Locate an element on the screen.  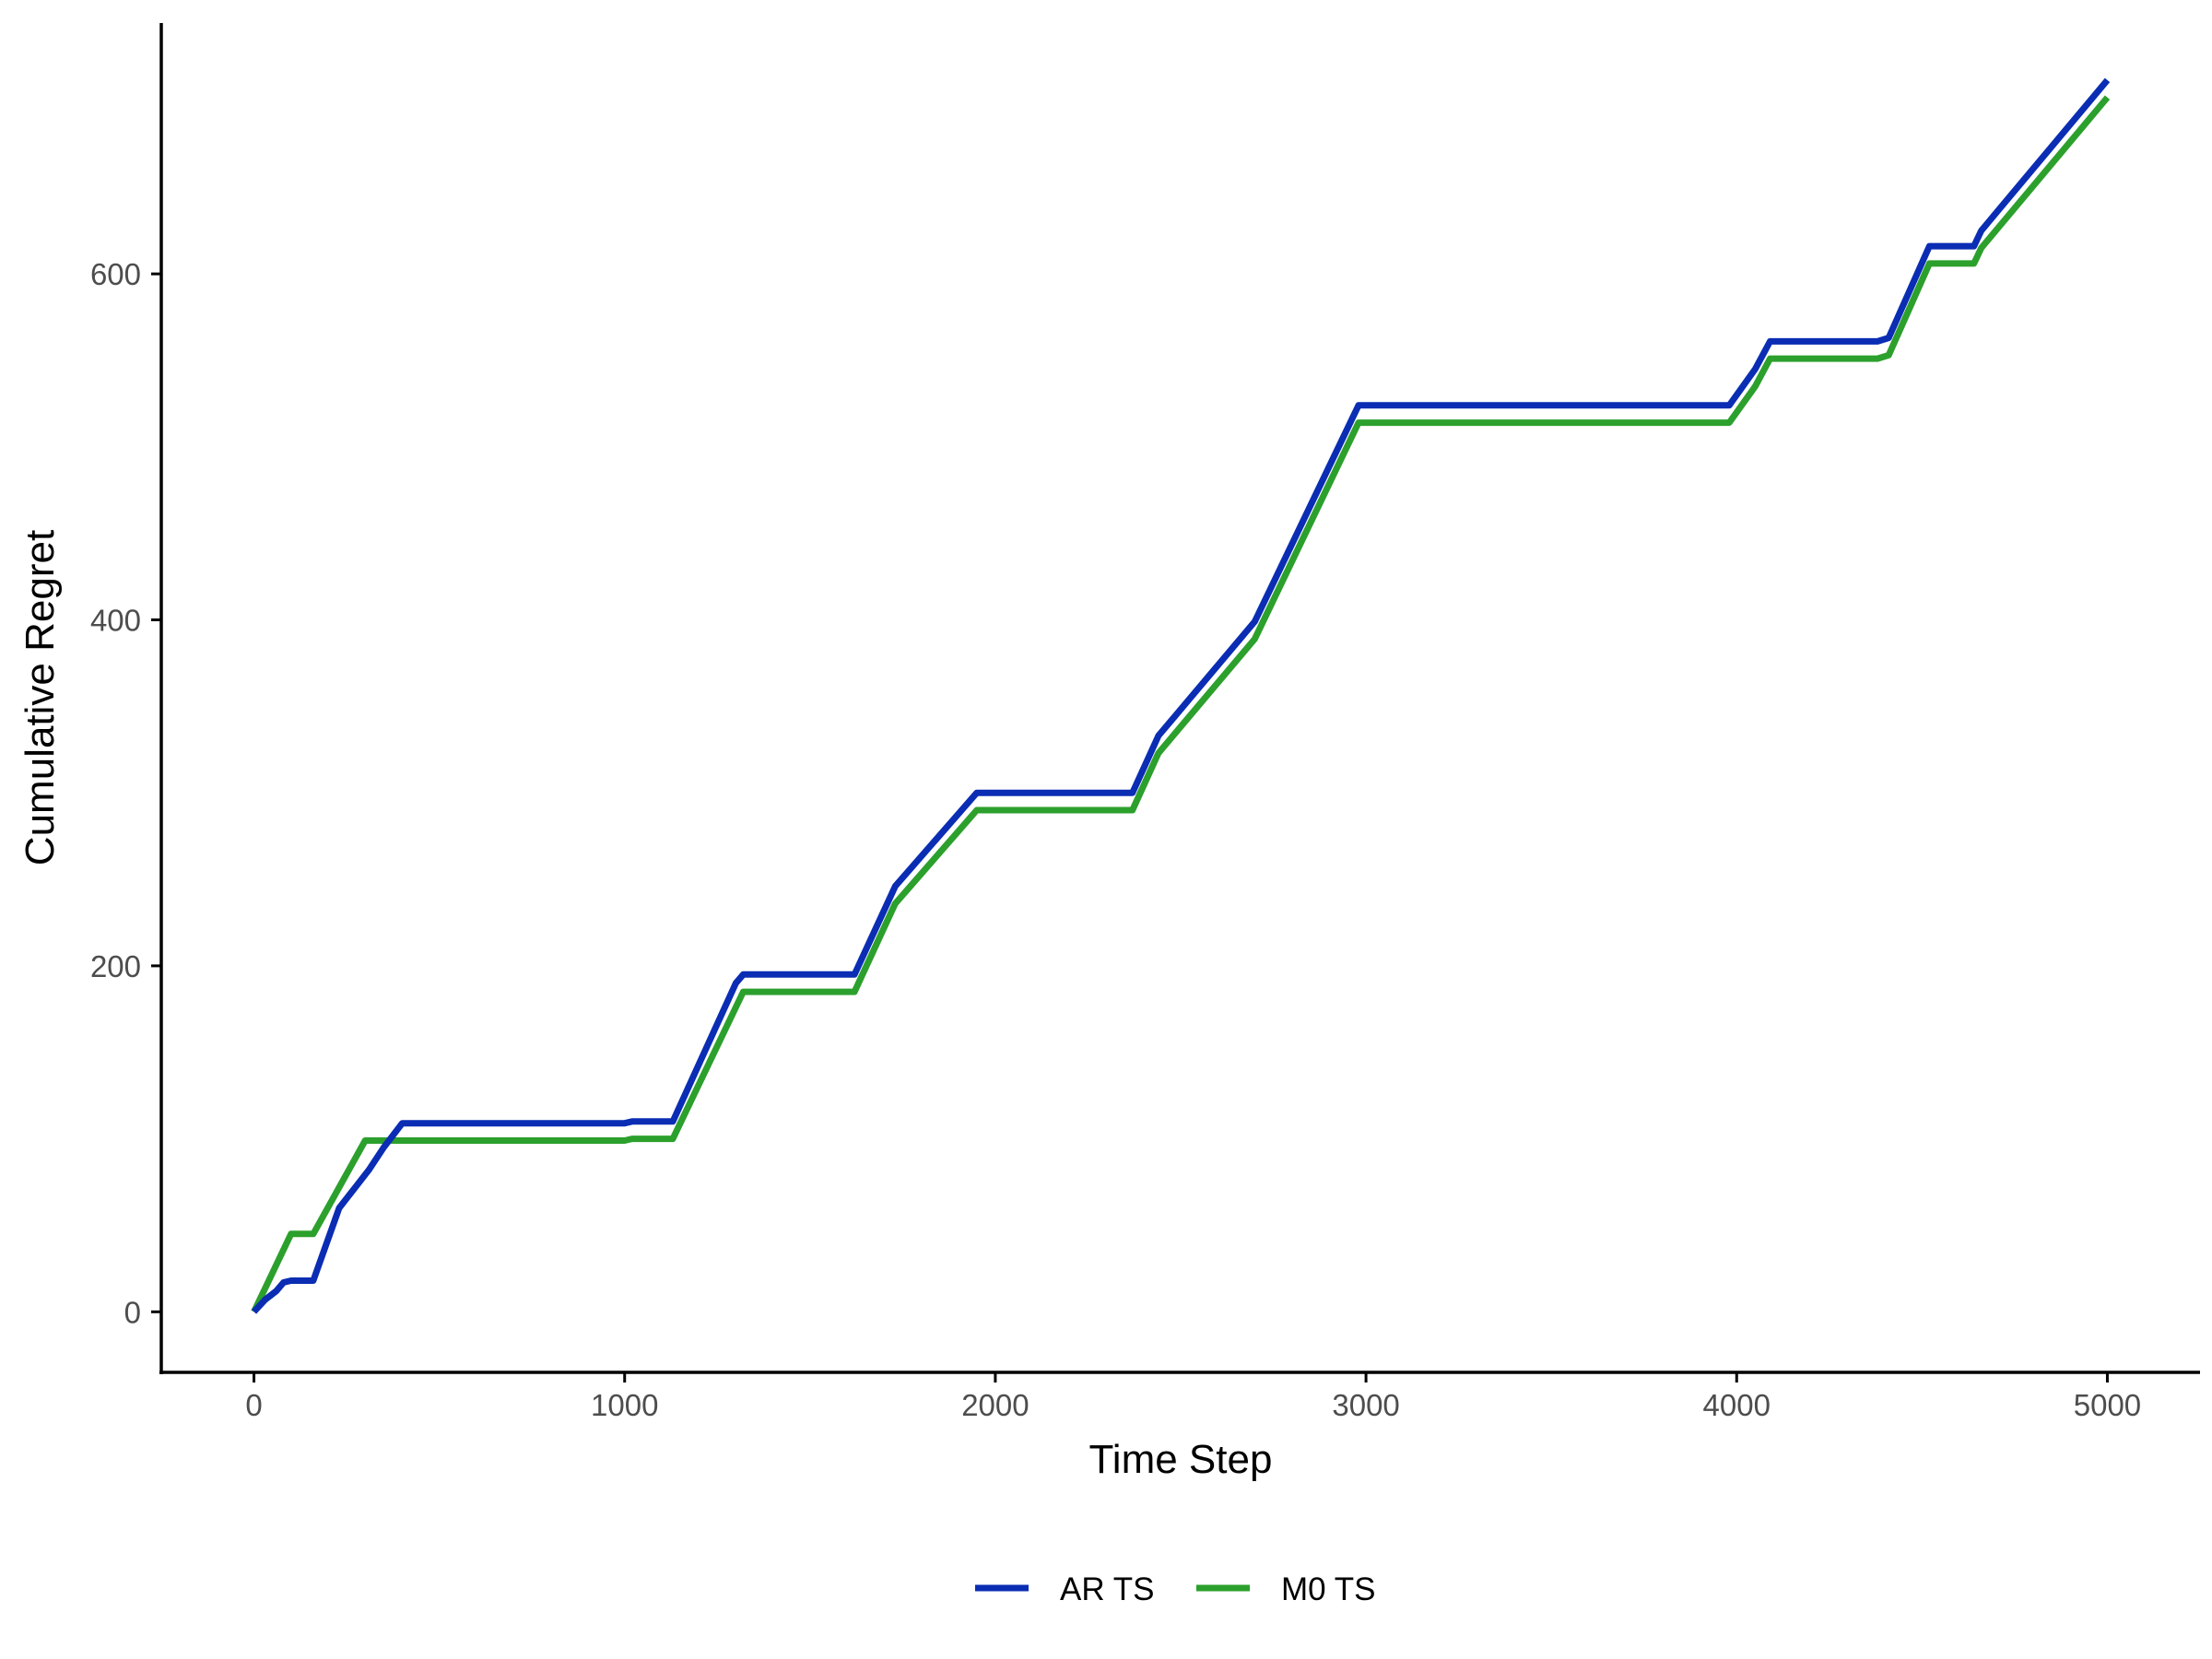
x-ticks: 0 1000 2000 3000 4000 5000 is located at coordinates (1193, 1397).